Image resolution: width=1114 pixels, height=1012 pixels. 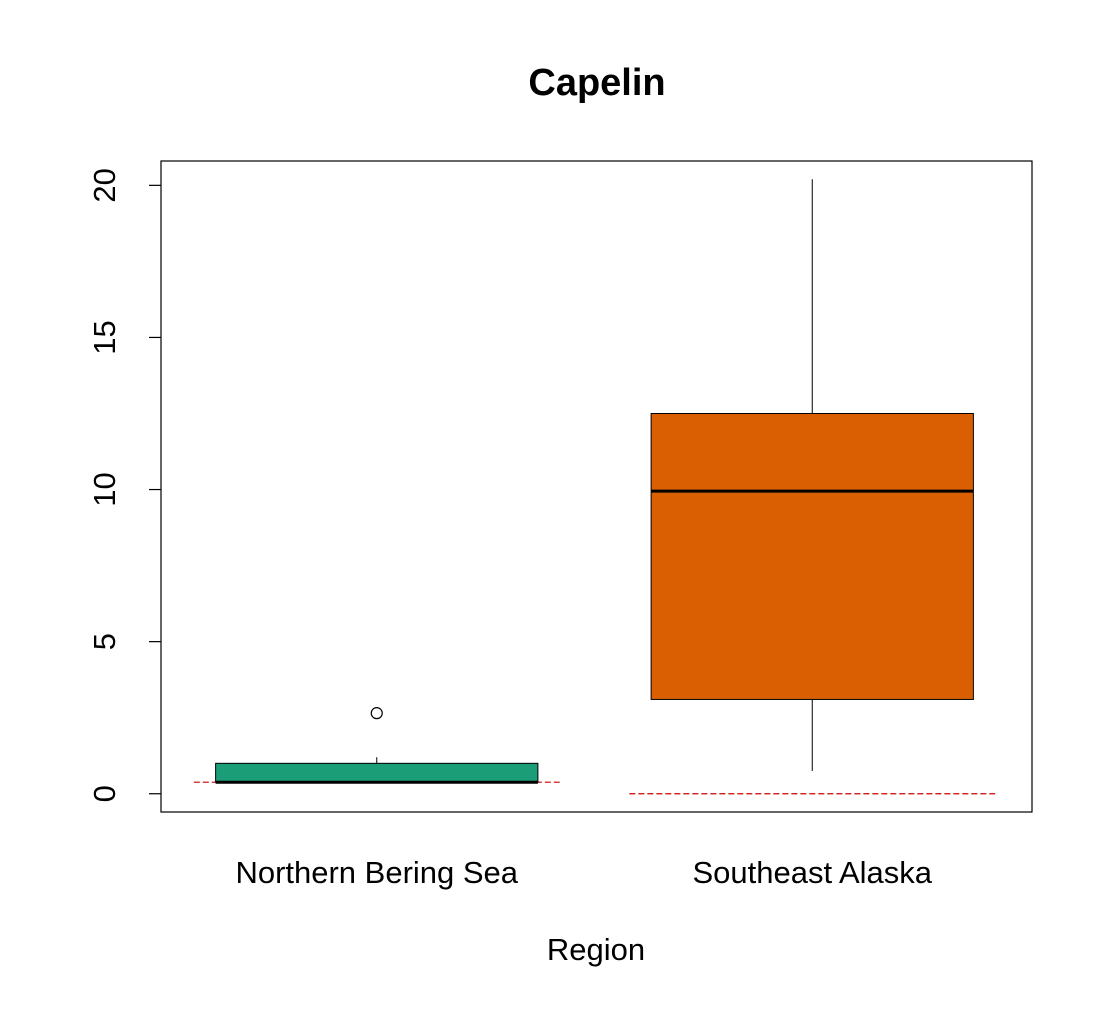 What do you see at coordinates (104, 641) in the screenshot?
I see `y-tick-label: 5` at bounding box center [104, 641].